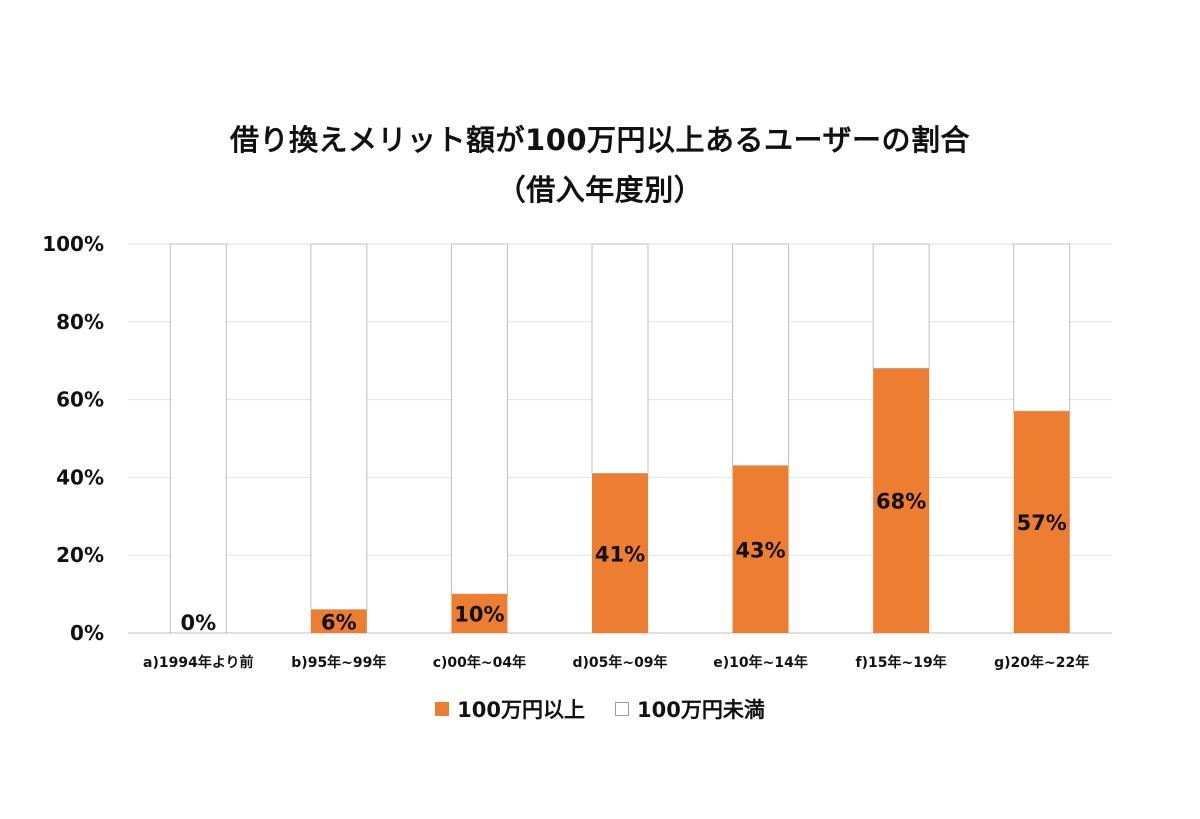 The image size is (1200, 819). Describe the element at coordinates (198, 662) in the screenshot. I see `x-tick-label: a)1994年より前` at that location.